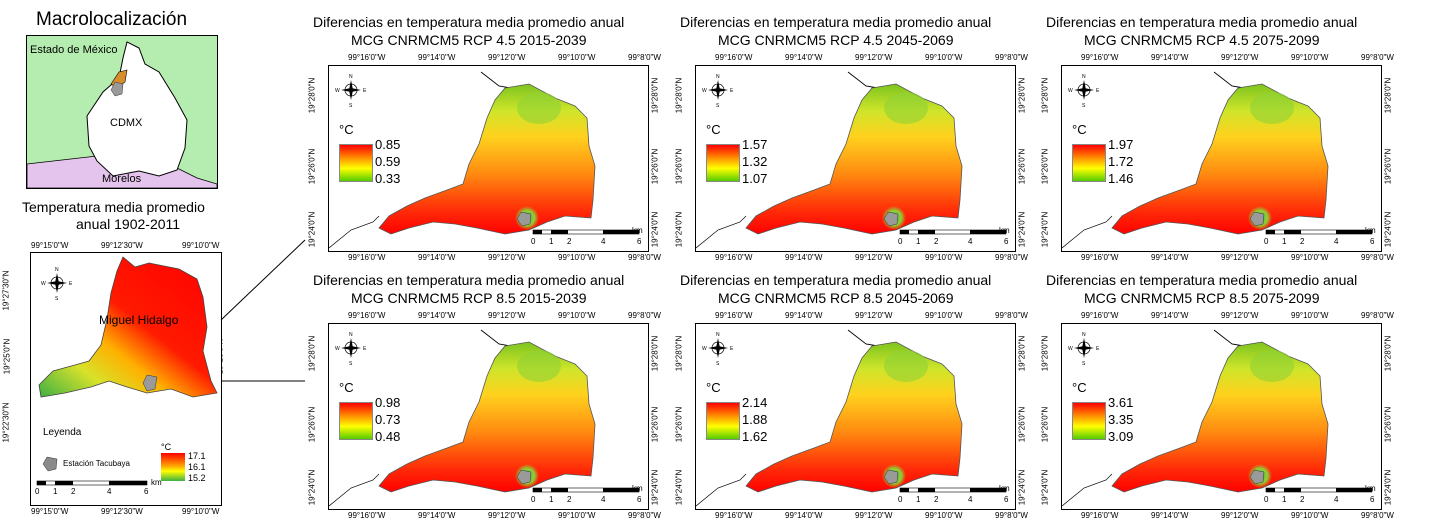  I want to click on hist-legend-unit: °C, so click(166, 447).